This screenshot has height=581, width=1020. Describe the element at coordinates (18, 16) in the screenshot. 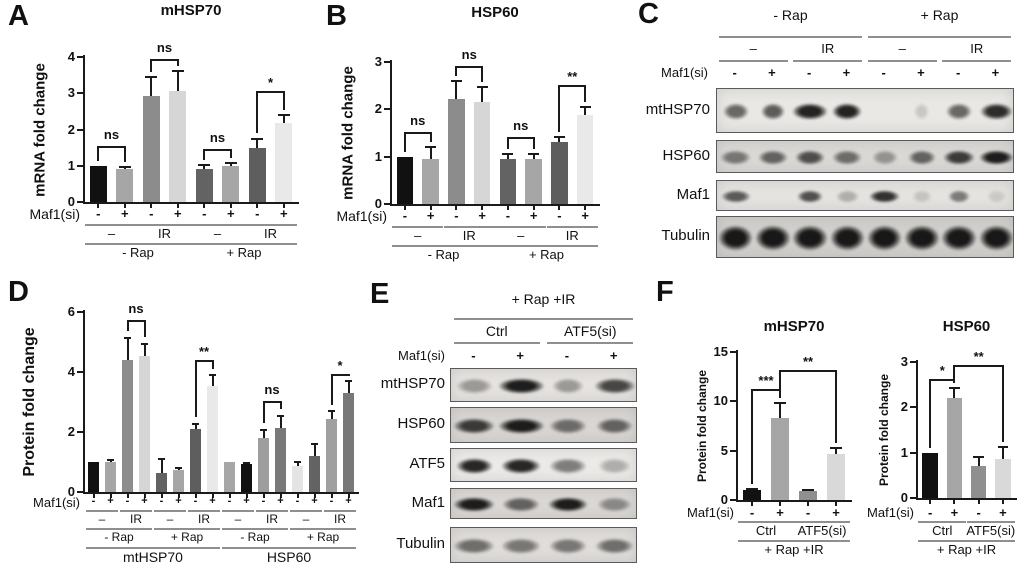

I see `panel-label-a: A` at that location.